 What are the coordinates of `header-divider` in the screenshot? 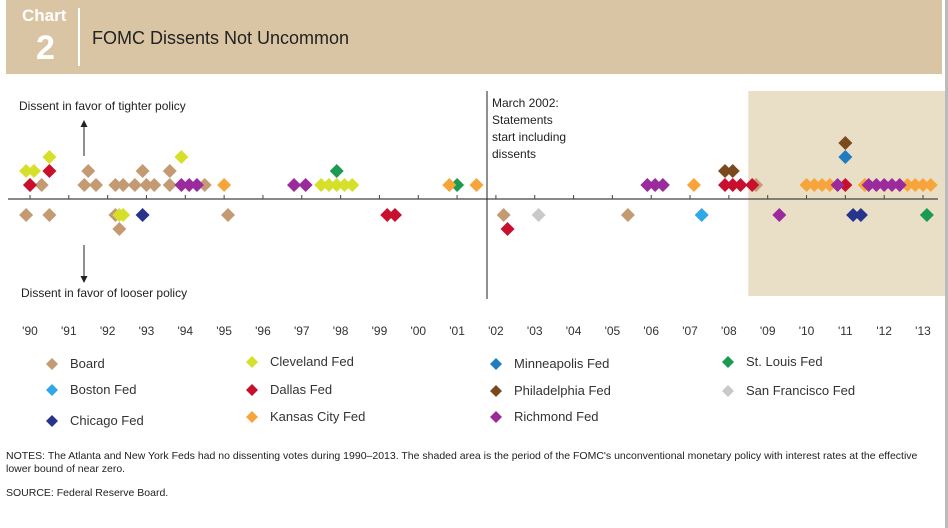 It's located at (79, 37).